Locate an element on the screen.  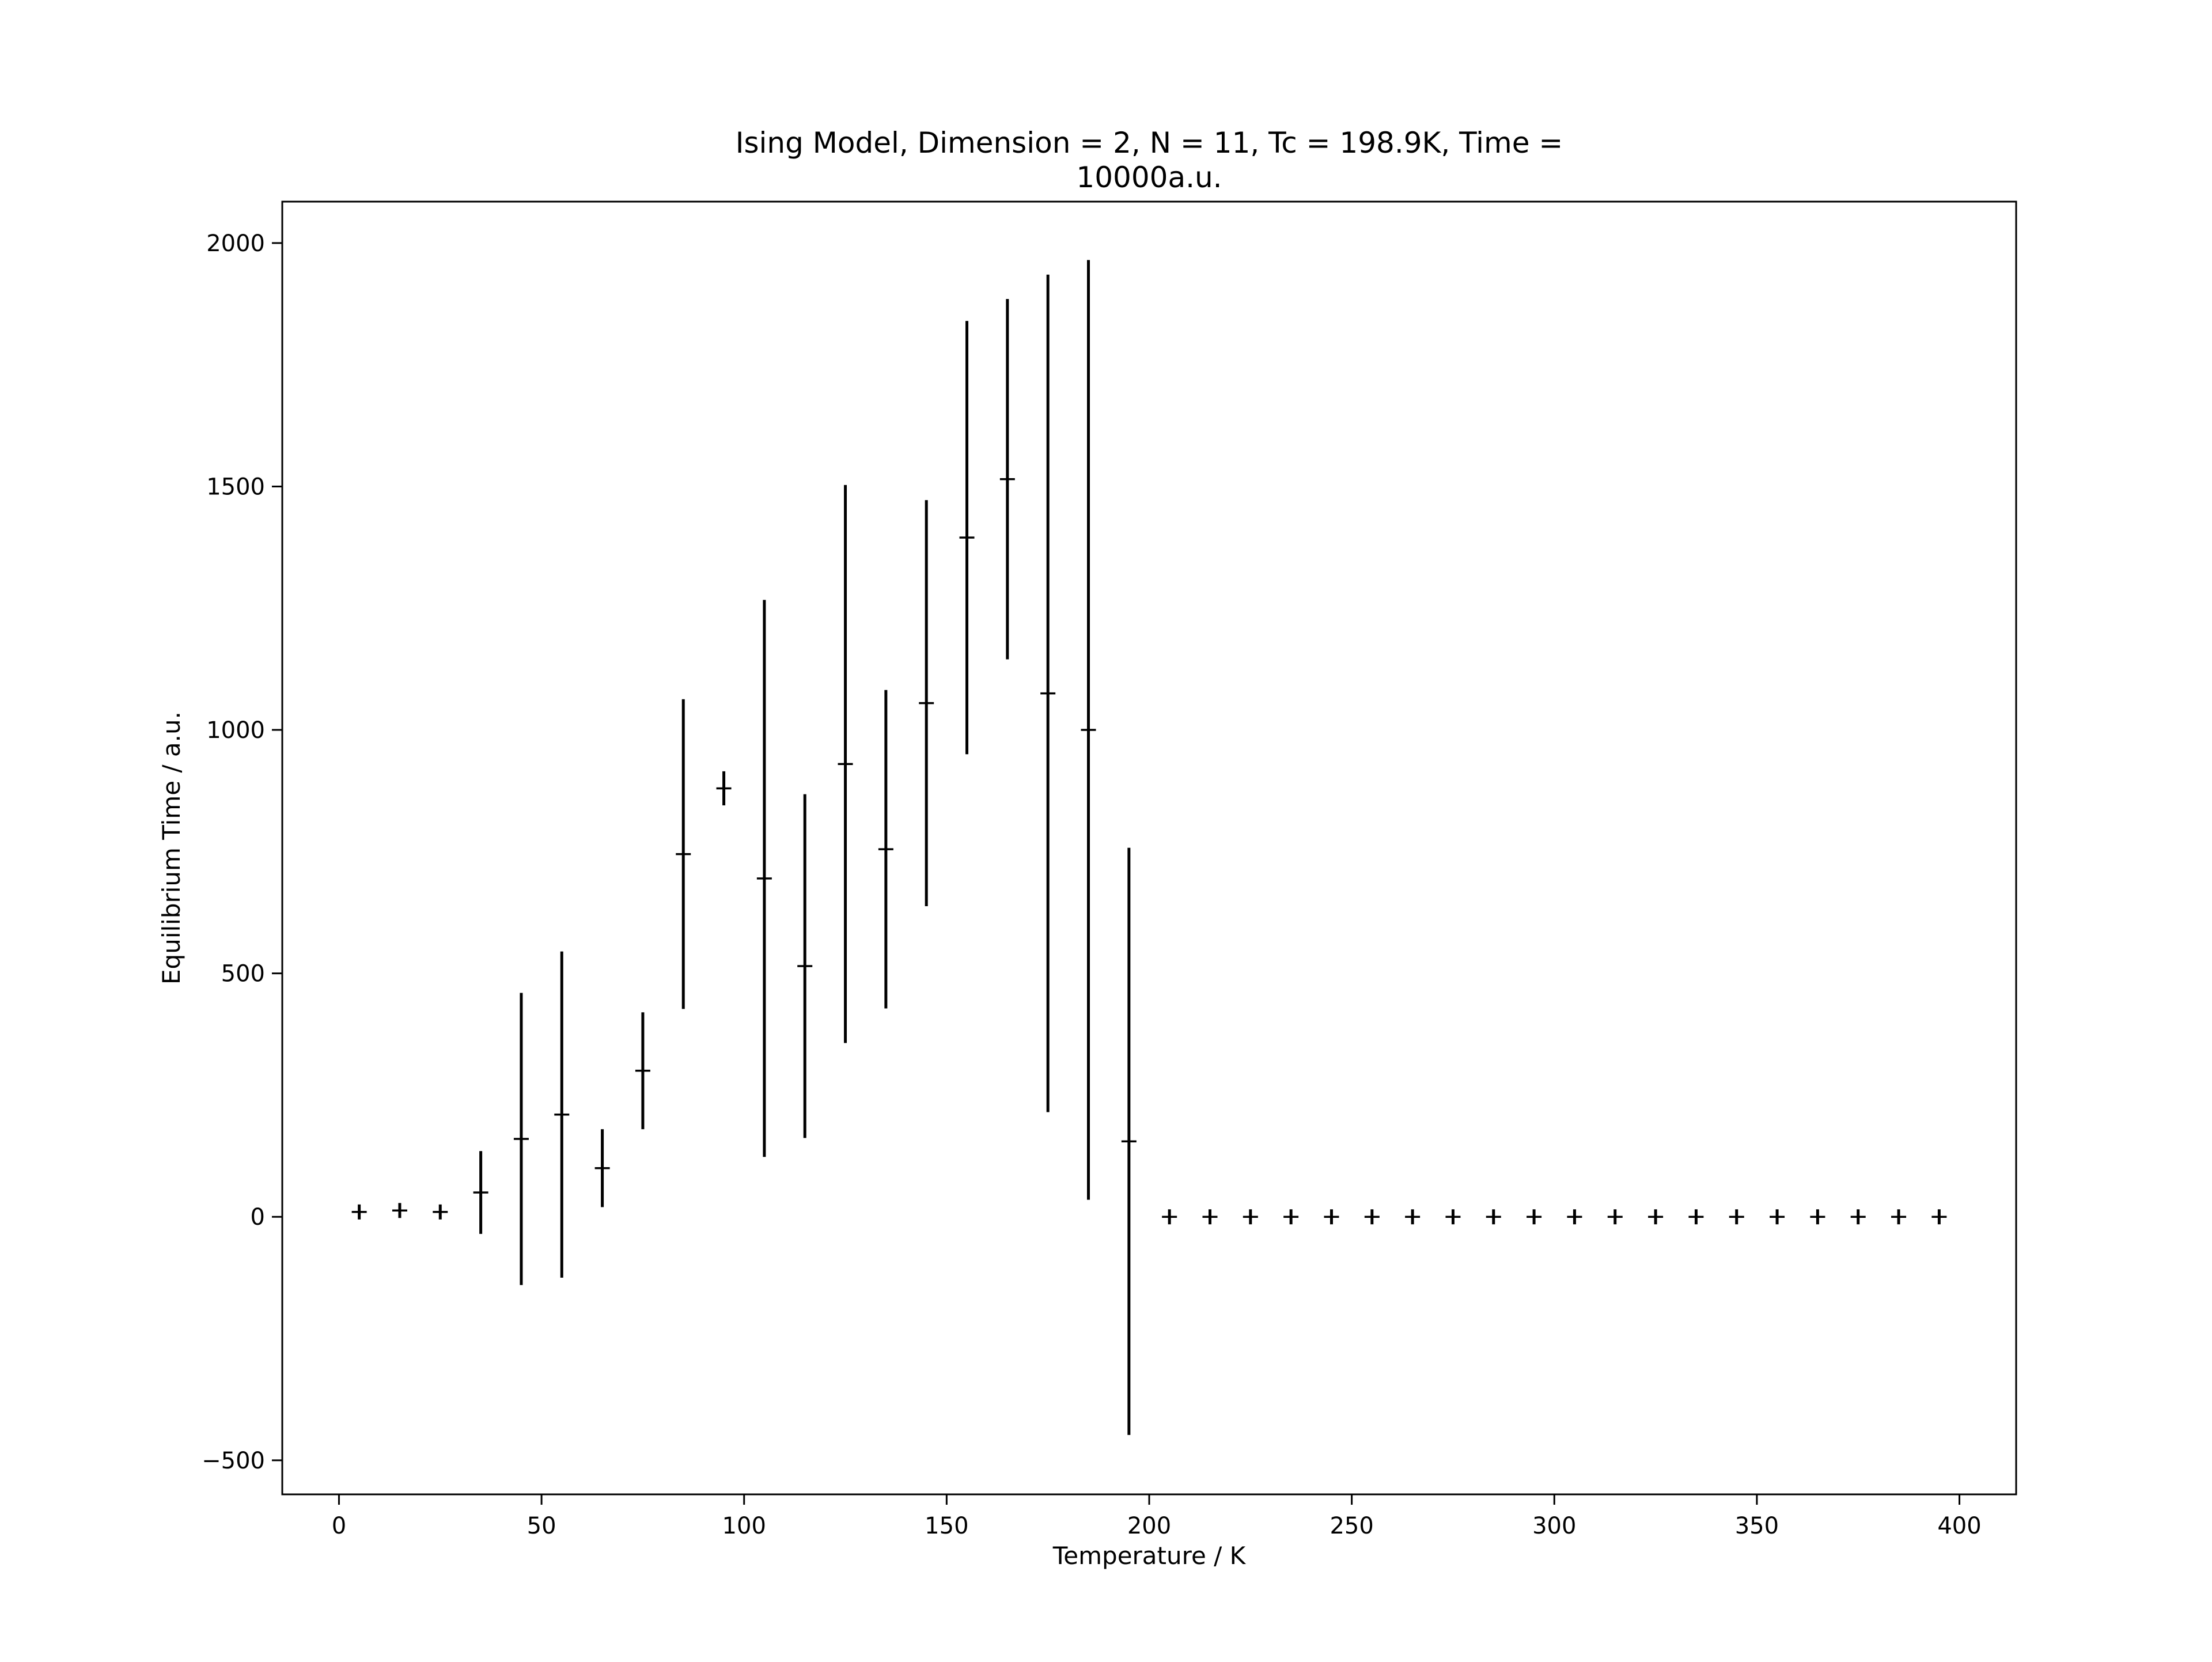
x-tick-label: 50 is located at coordinates (541, 1526).